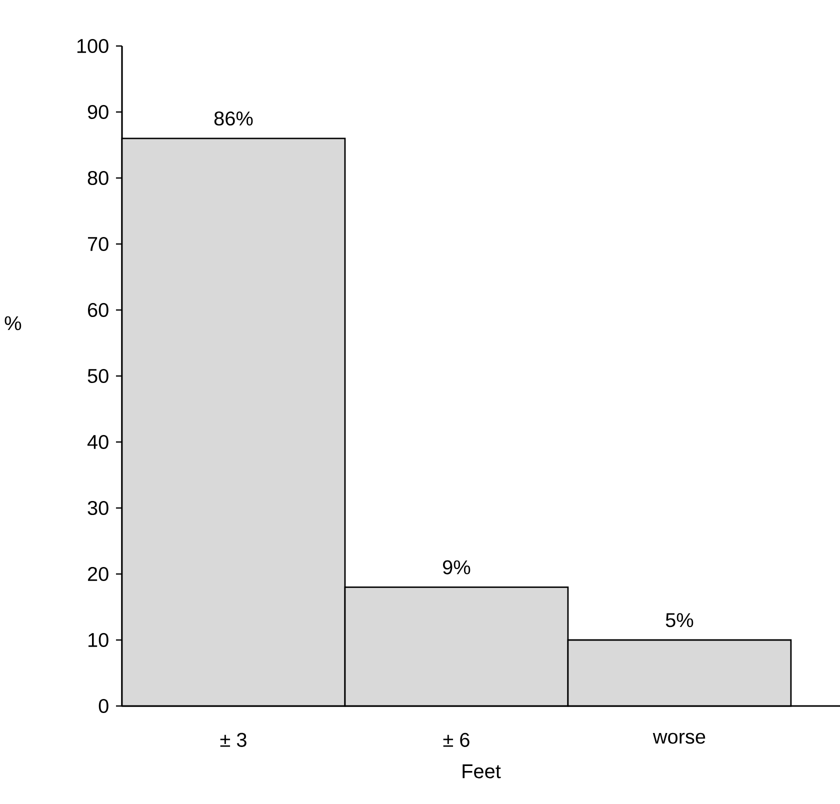 This screenshot has height=804, width=840. Describe the element at coordinates (13, 323) in the screenshot. I see `y-axis-title: %` at that location.